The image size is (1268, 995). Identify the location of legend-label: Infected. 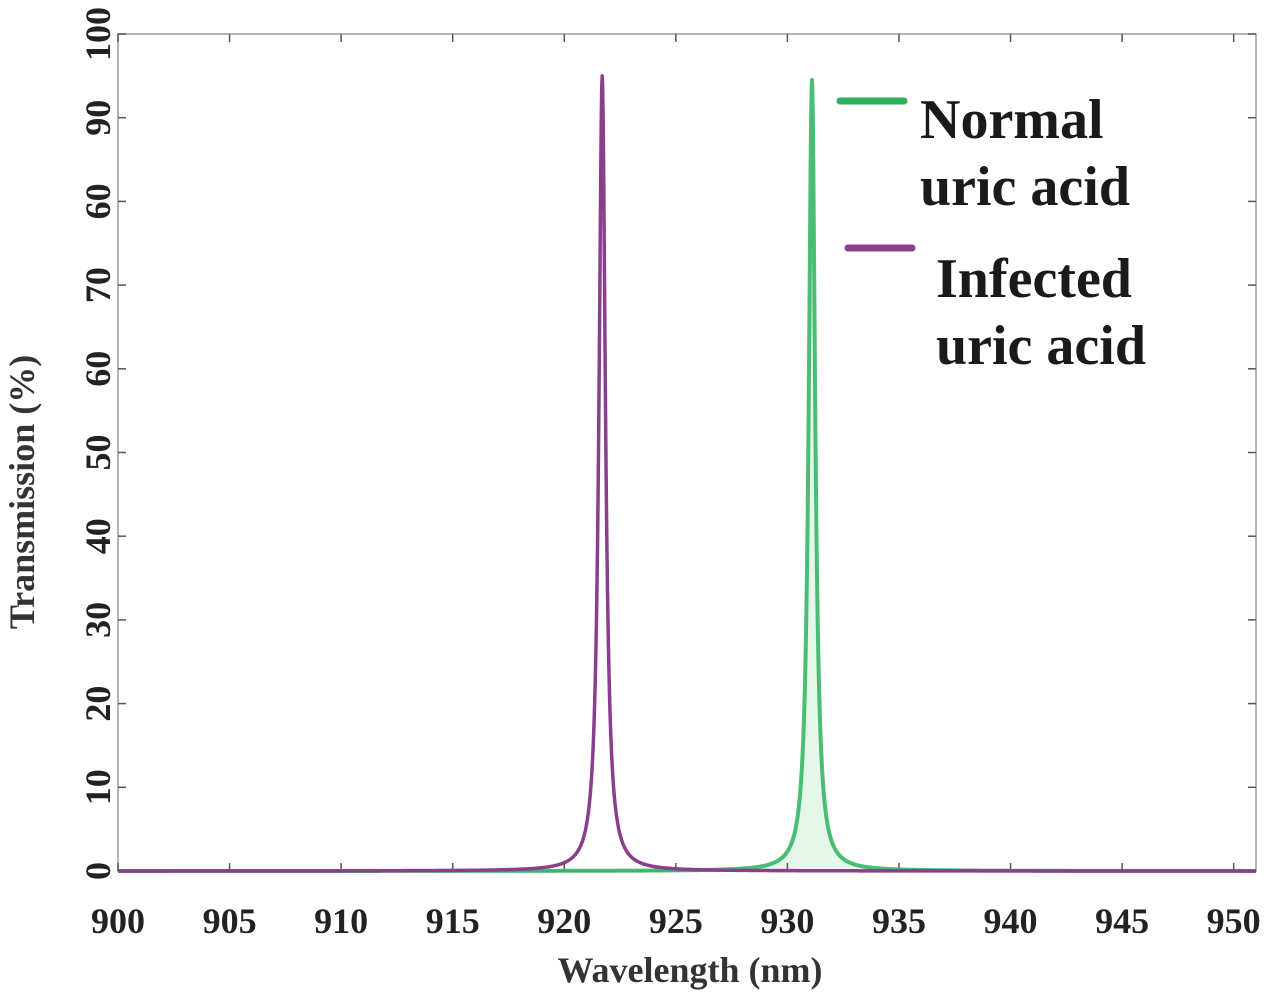
(1034, 279).